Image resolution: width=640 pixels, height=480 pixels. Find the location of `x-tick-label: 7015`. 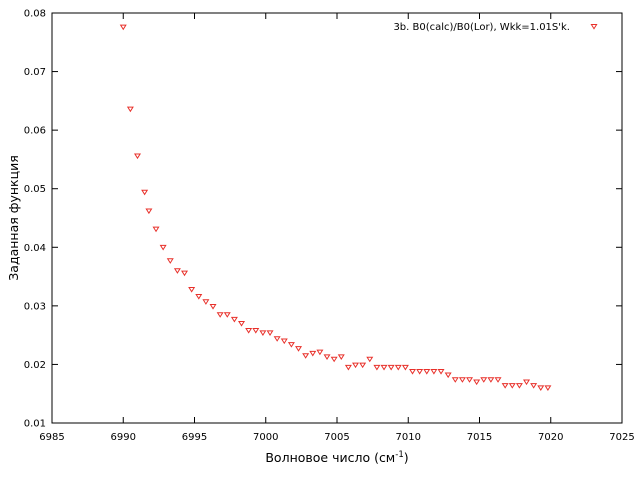

x-tick-label: 7015 is located at coordinates (479, 437).